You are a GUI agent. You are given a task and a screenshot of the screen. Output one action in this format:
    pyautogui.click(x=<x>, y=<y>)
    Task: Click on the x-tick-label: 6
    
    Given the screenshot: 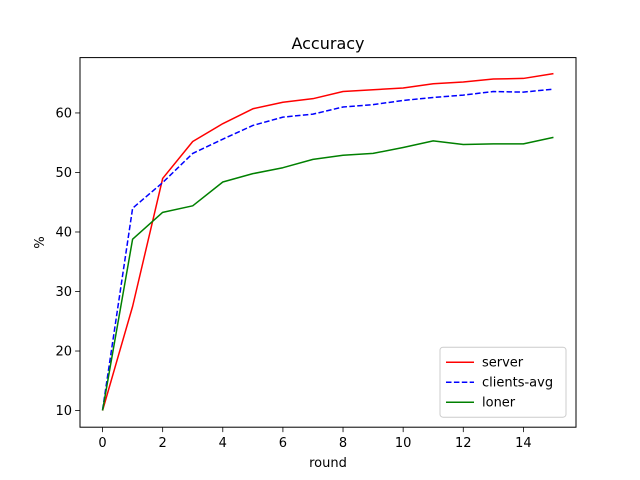 What is the action you would take?
    pyautogui.click(x=283, y=443)
    